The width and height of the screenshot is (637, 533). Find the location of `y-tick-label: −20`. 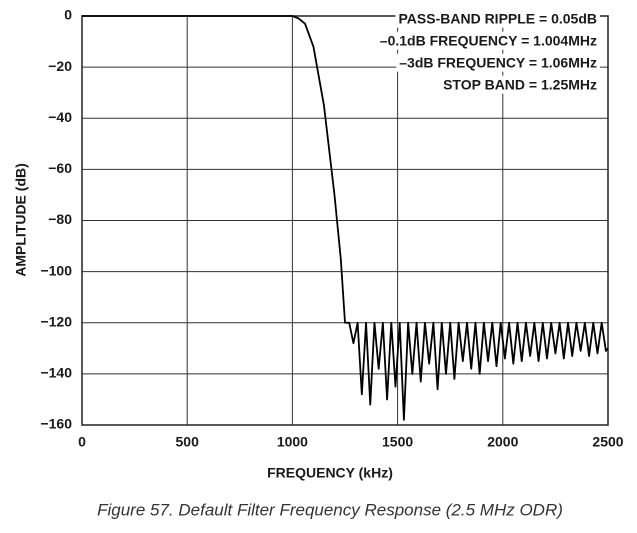

y-tick-label: −20 is located at coordinates (60, 66).